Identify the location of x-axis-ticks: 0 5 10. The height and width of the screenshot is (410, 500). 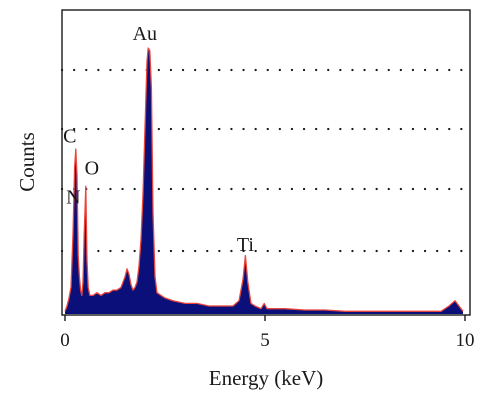
(267, 333).